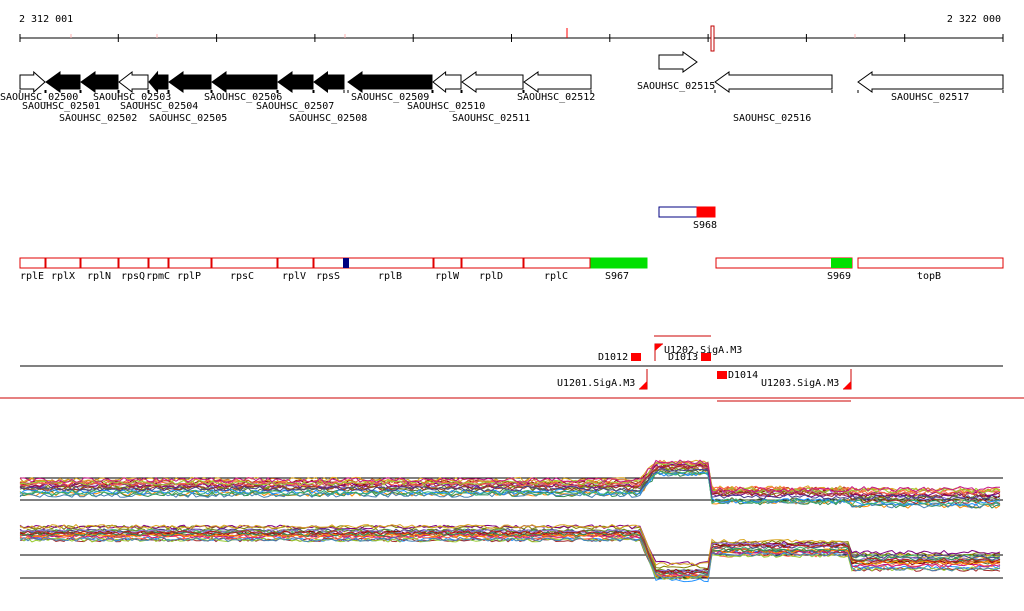  Describe the element at coordinates (619, 269) in the screenshot. I see `operon-gene-s967: S967` at that location.